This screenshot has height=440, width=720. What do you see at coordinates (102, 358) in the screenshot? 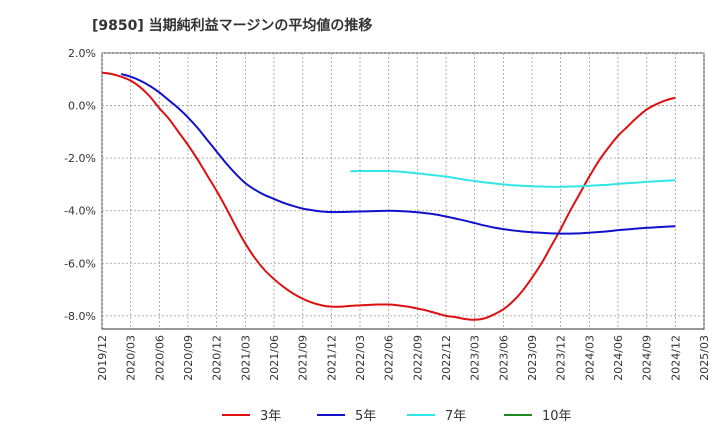
I see `x-tick-label: 2019/12` at bounding box center [102, 358].